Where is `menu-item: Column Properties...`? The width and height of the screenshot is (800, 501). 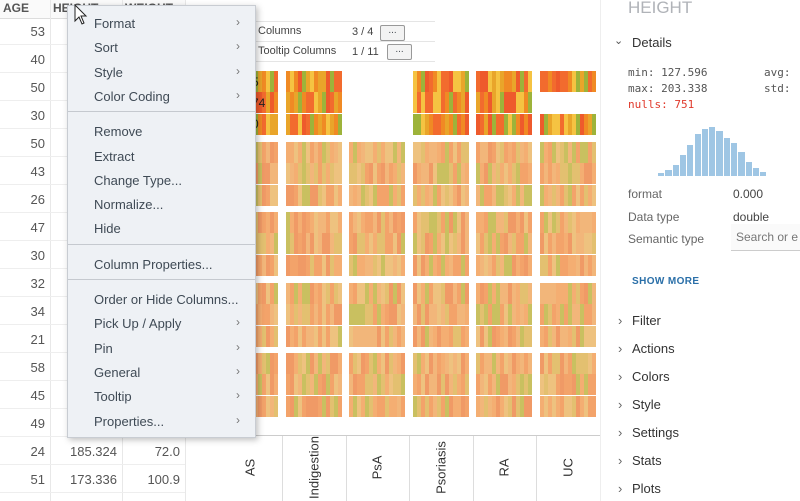 menu-item: Column Properties... is located at coordinates (161, 264).